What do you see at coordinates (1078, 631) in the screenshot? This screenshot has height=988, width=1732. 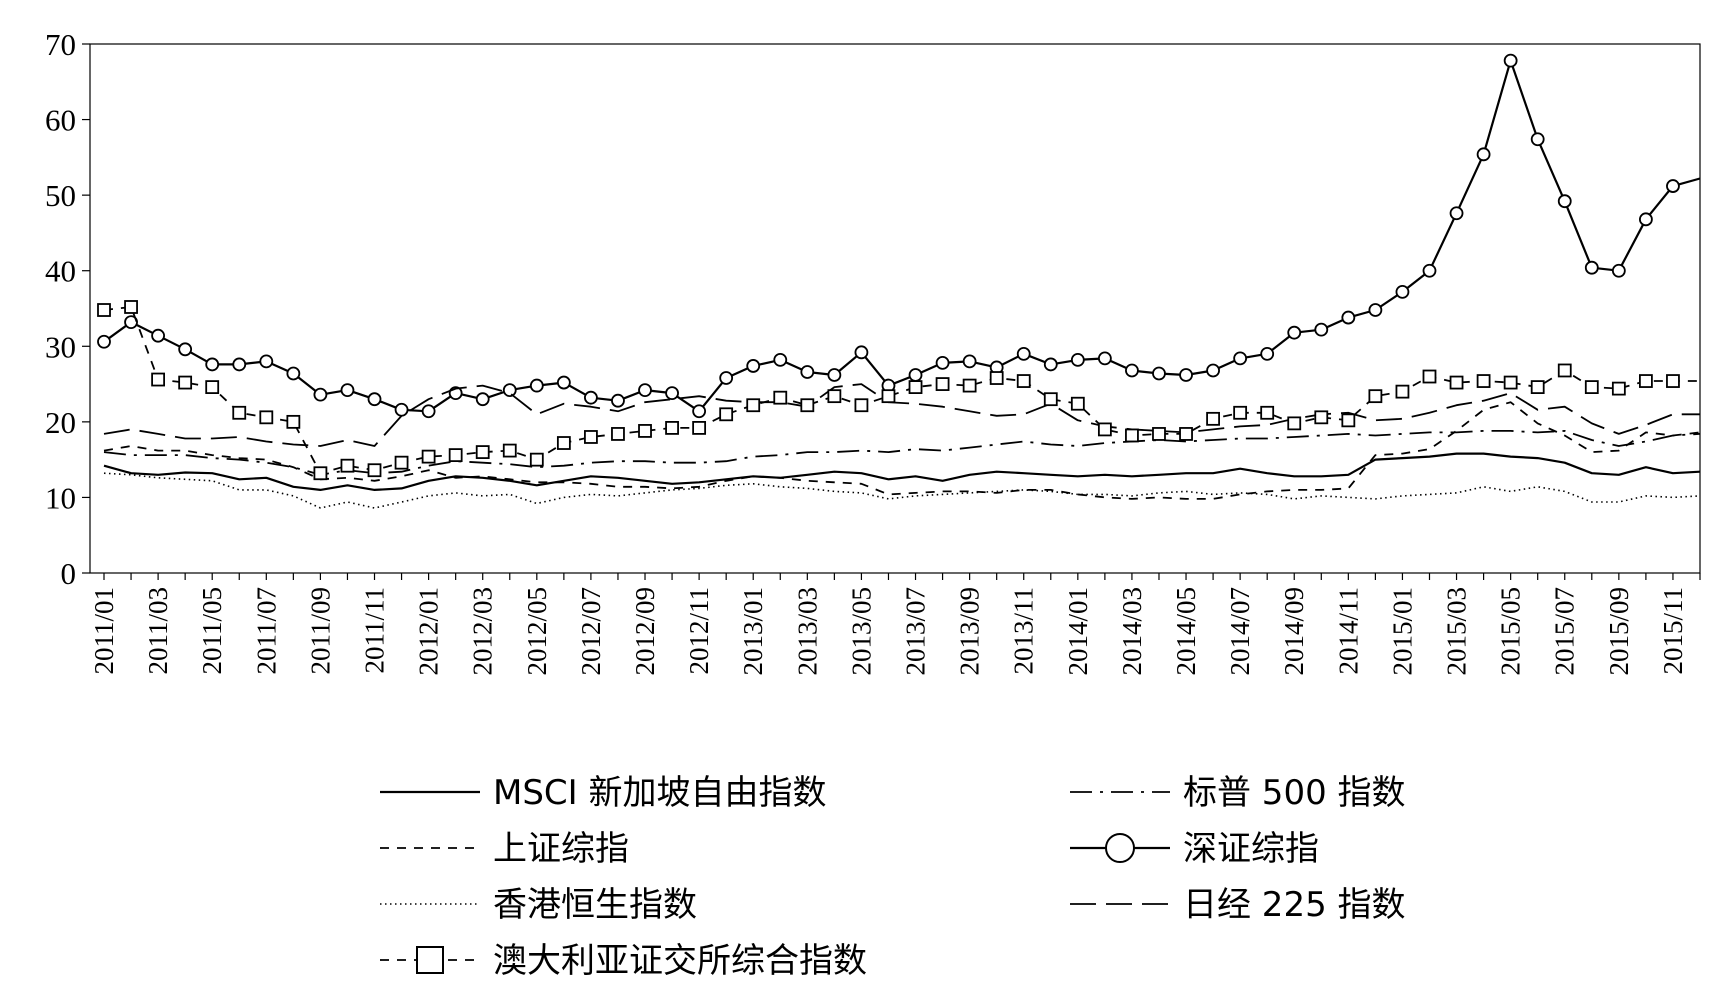 I see `x-tick-label: 2014/01` at bounding box center [1078, 631].